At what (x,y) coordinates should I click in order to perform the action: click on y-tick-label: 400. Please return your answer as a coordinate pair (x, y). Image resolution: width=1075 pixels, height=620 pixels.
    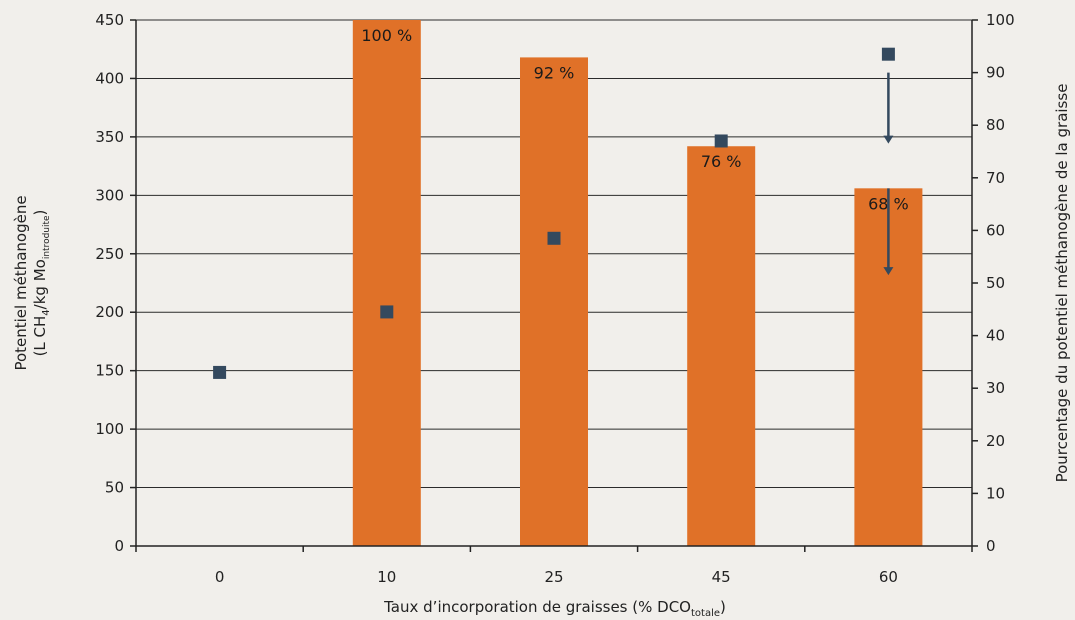
    Looking at the image, I should click on (109, 78).